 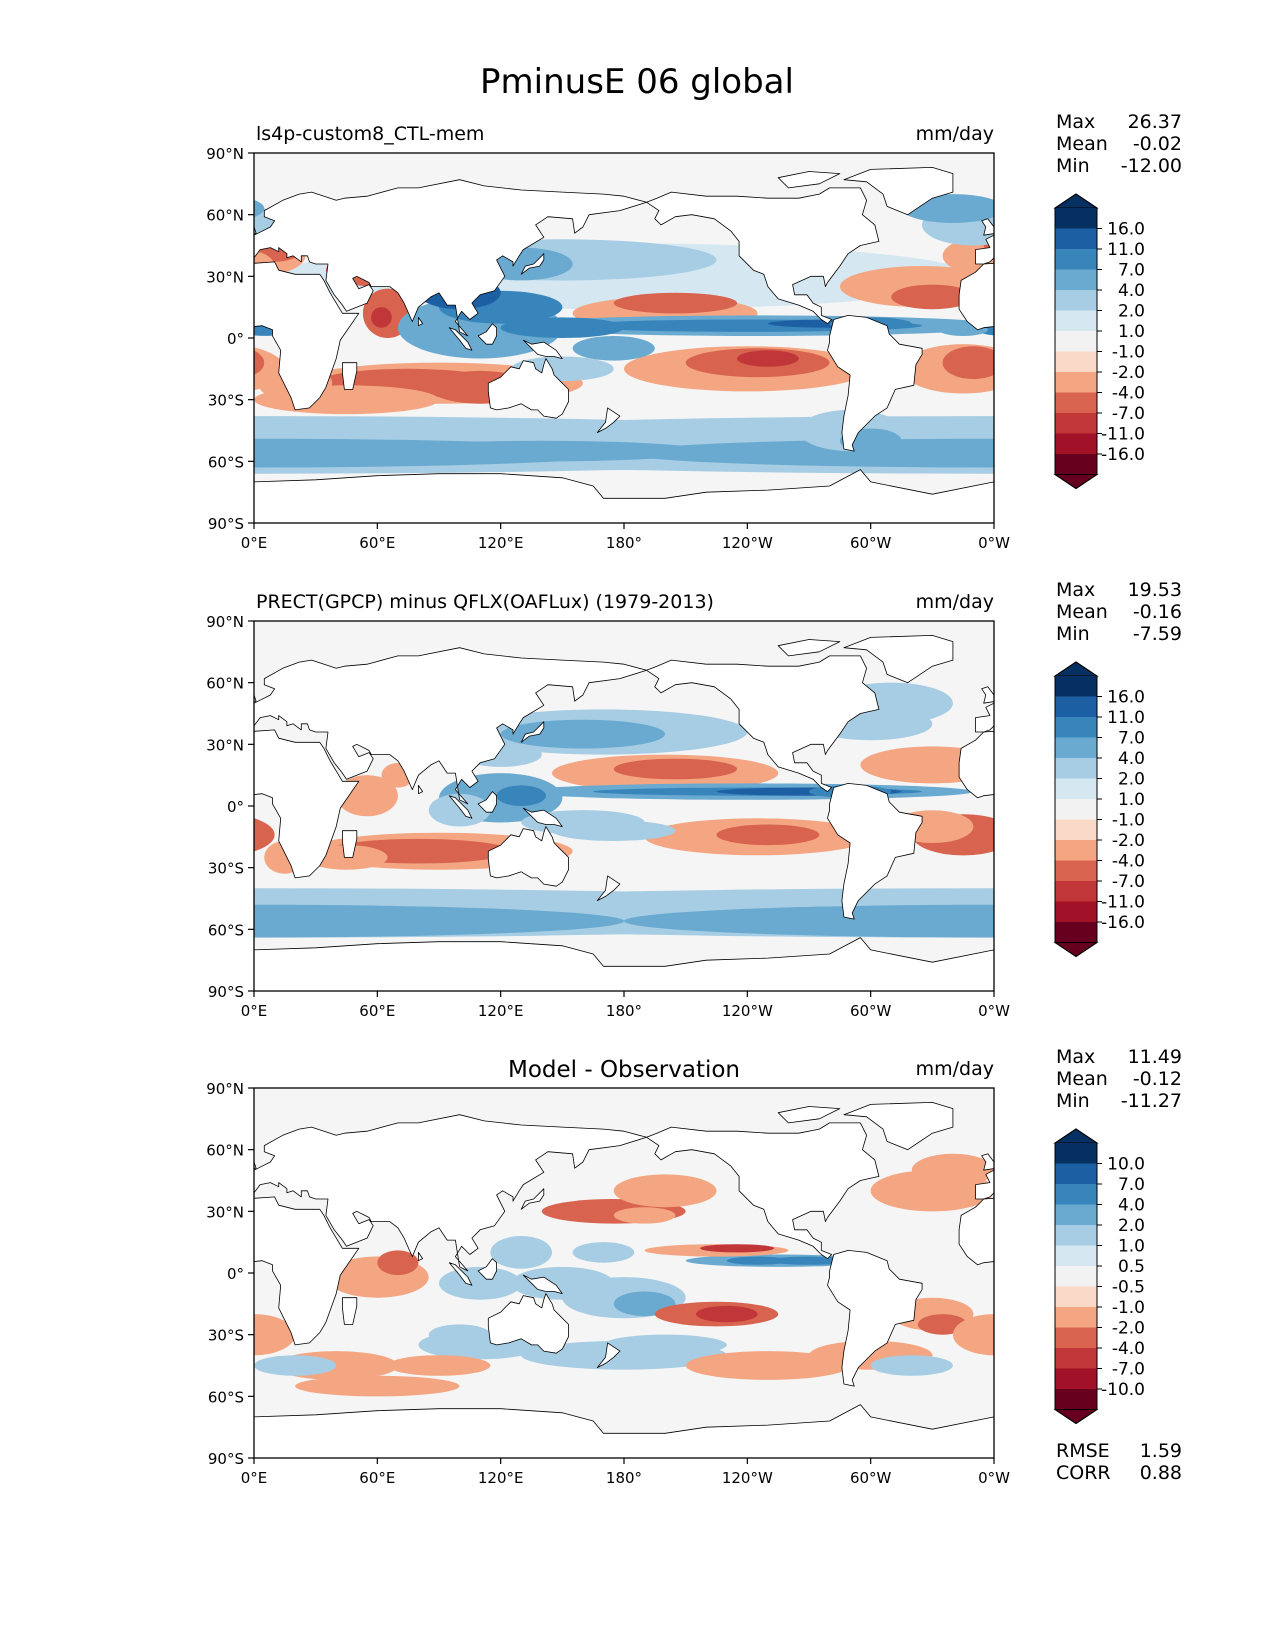 I want to click on stat-mean-label: Mean, so click(x=1082, y=144).